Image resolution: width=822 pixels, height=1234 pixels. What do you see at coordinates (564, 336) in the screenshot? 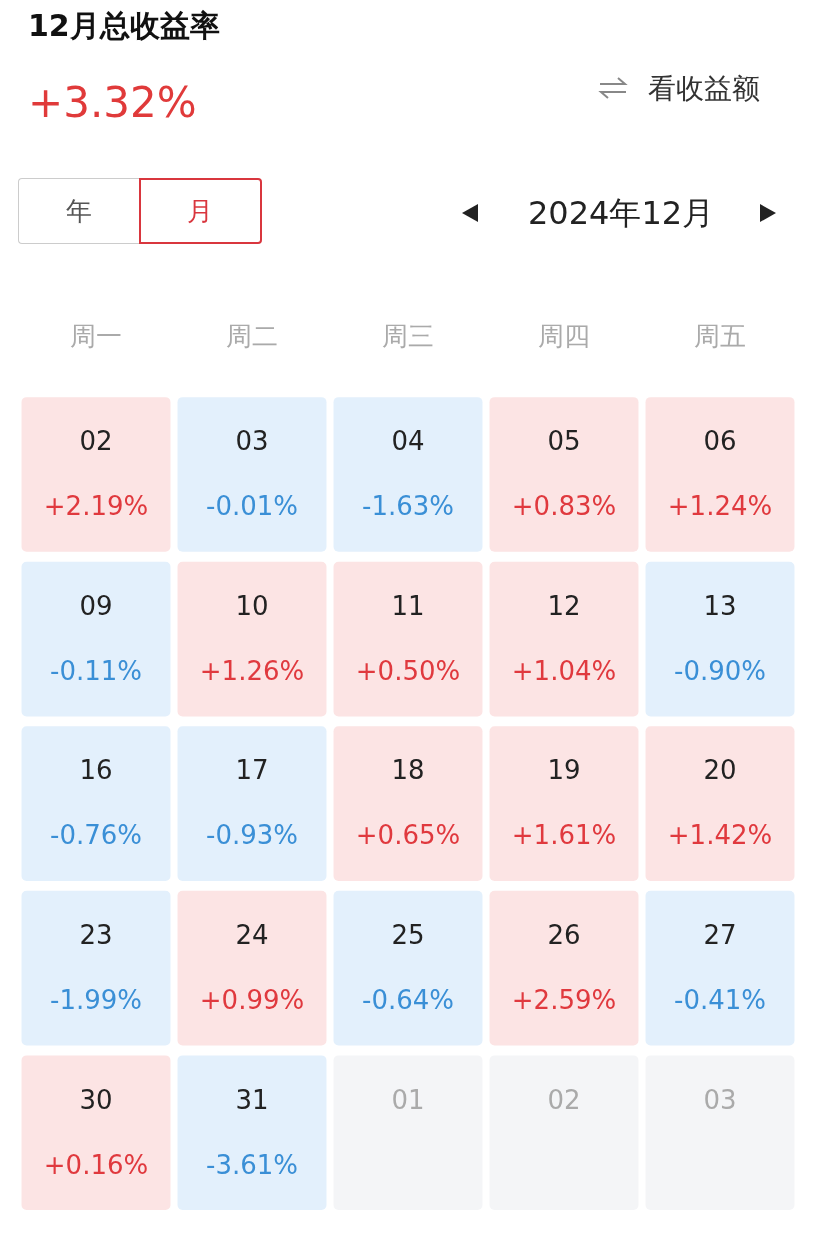
I see `x-tick-label: 周四` at bounding box center [564, 336].